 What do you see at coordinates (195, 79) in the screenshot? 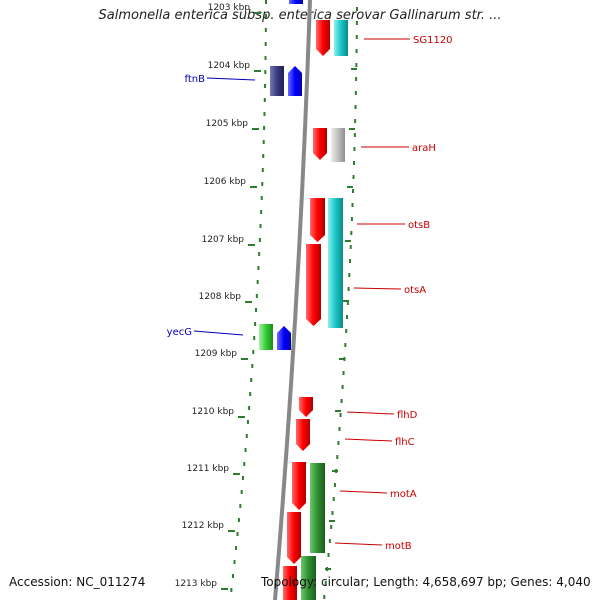
I see `gene-label-ftnB: ftnB` at bounding box center [195, 79].